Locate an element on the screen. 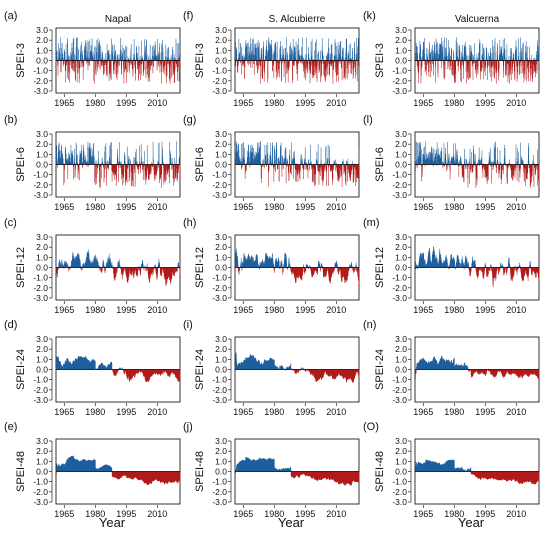 The height and width of the screenshot is (534, 550). y-tick-label: -1.0 is located at coordinates (40, 175).